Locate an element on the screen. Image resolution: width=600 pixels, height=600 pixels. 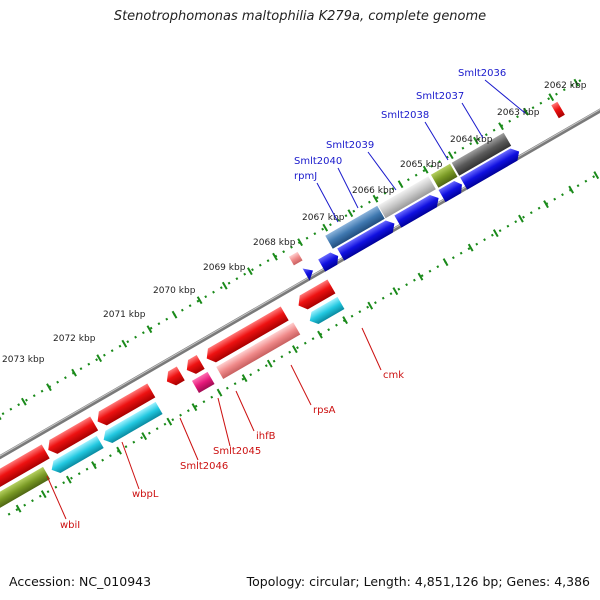
bottom-gene-label: wbpL is located at coordinates (145, 494).